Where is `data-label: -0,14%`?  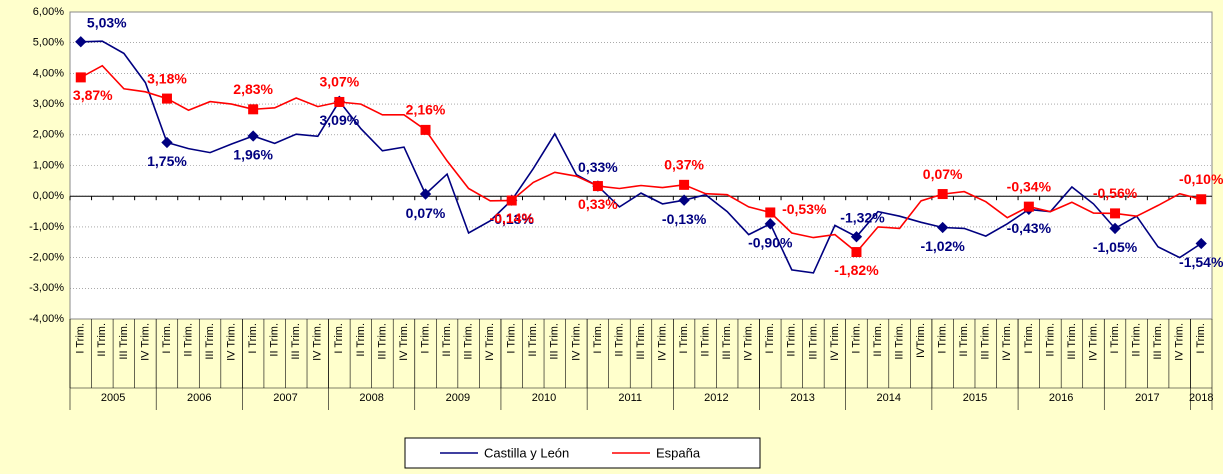 data-label: -0,14% is located at coordinates (512, 218).